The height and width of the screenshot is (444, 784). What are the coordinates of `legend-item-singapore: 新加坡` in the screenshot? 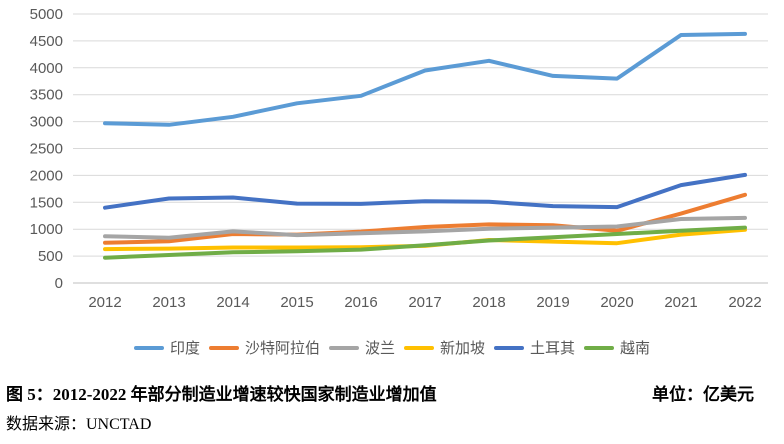 It's located at (444, 347).